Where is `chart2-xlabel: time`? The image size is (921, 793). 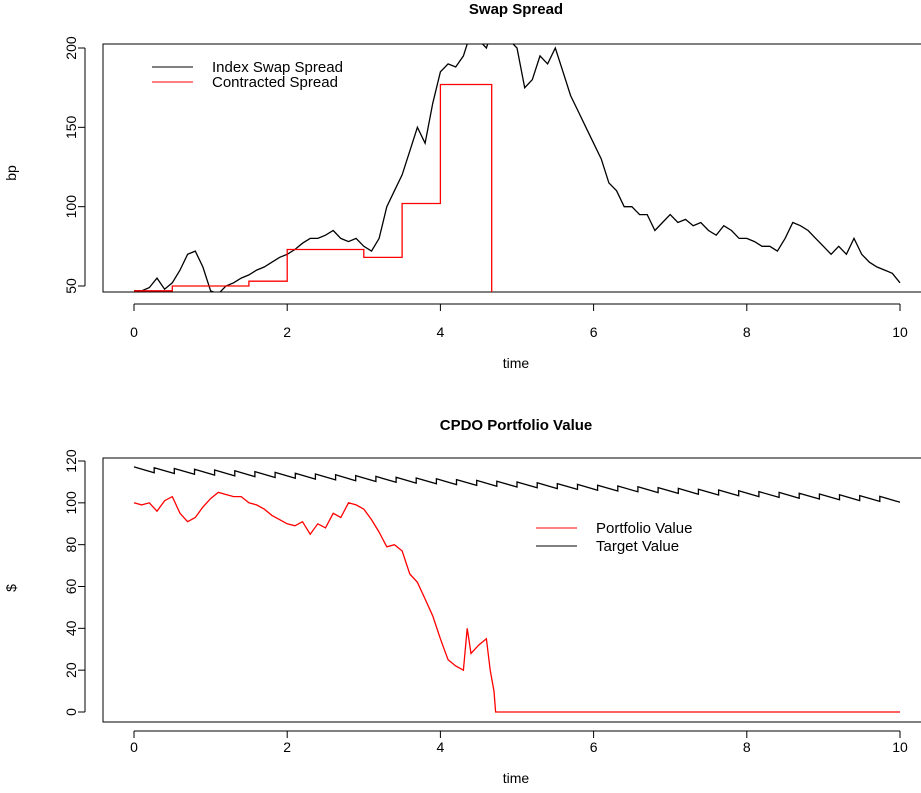 chart2-xlabel: time is located at coordinates (516, 778).